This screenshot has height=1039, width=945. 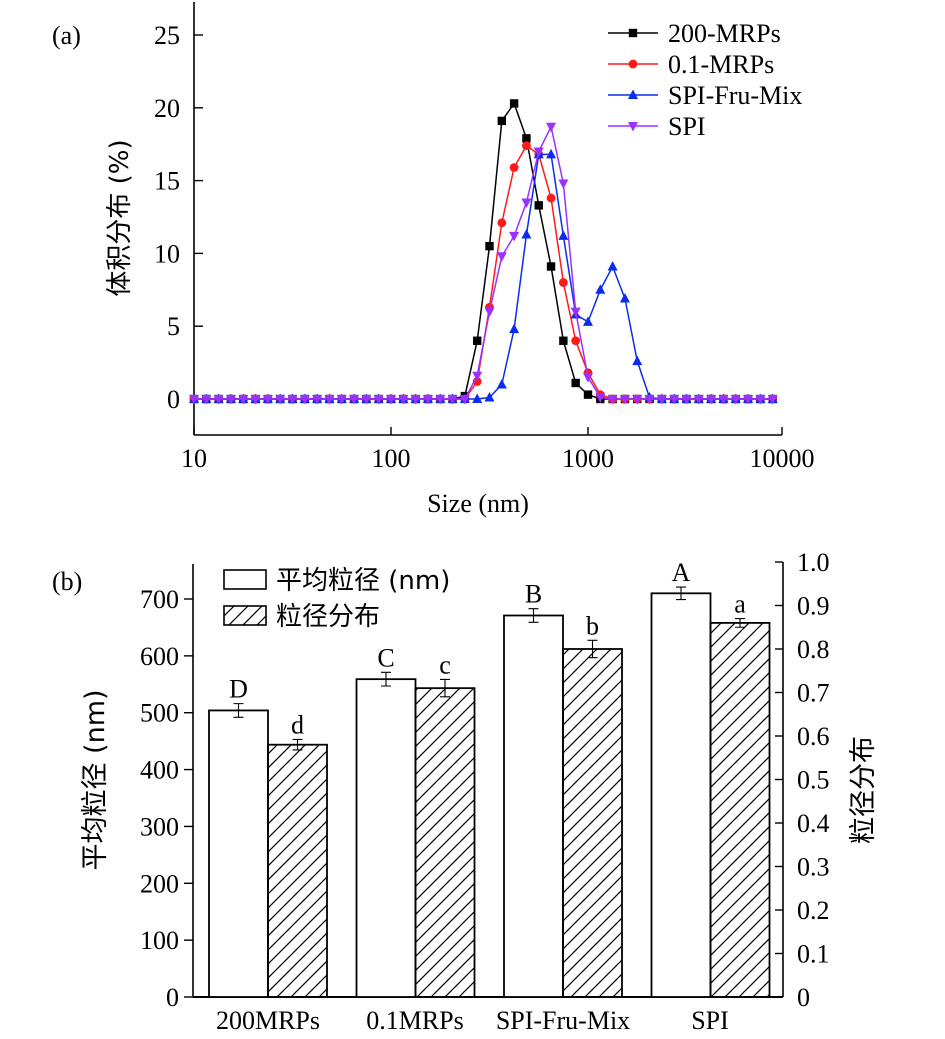 I want to click on left-y-tick-label: 100, so click(x=159, y=940).